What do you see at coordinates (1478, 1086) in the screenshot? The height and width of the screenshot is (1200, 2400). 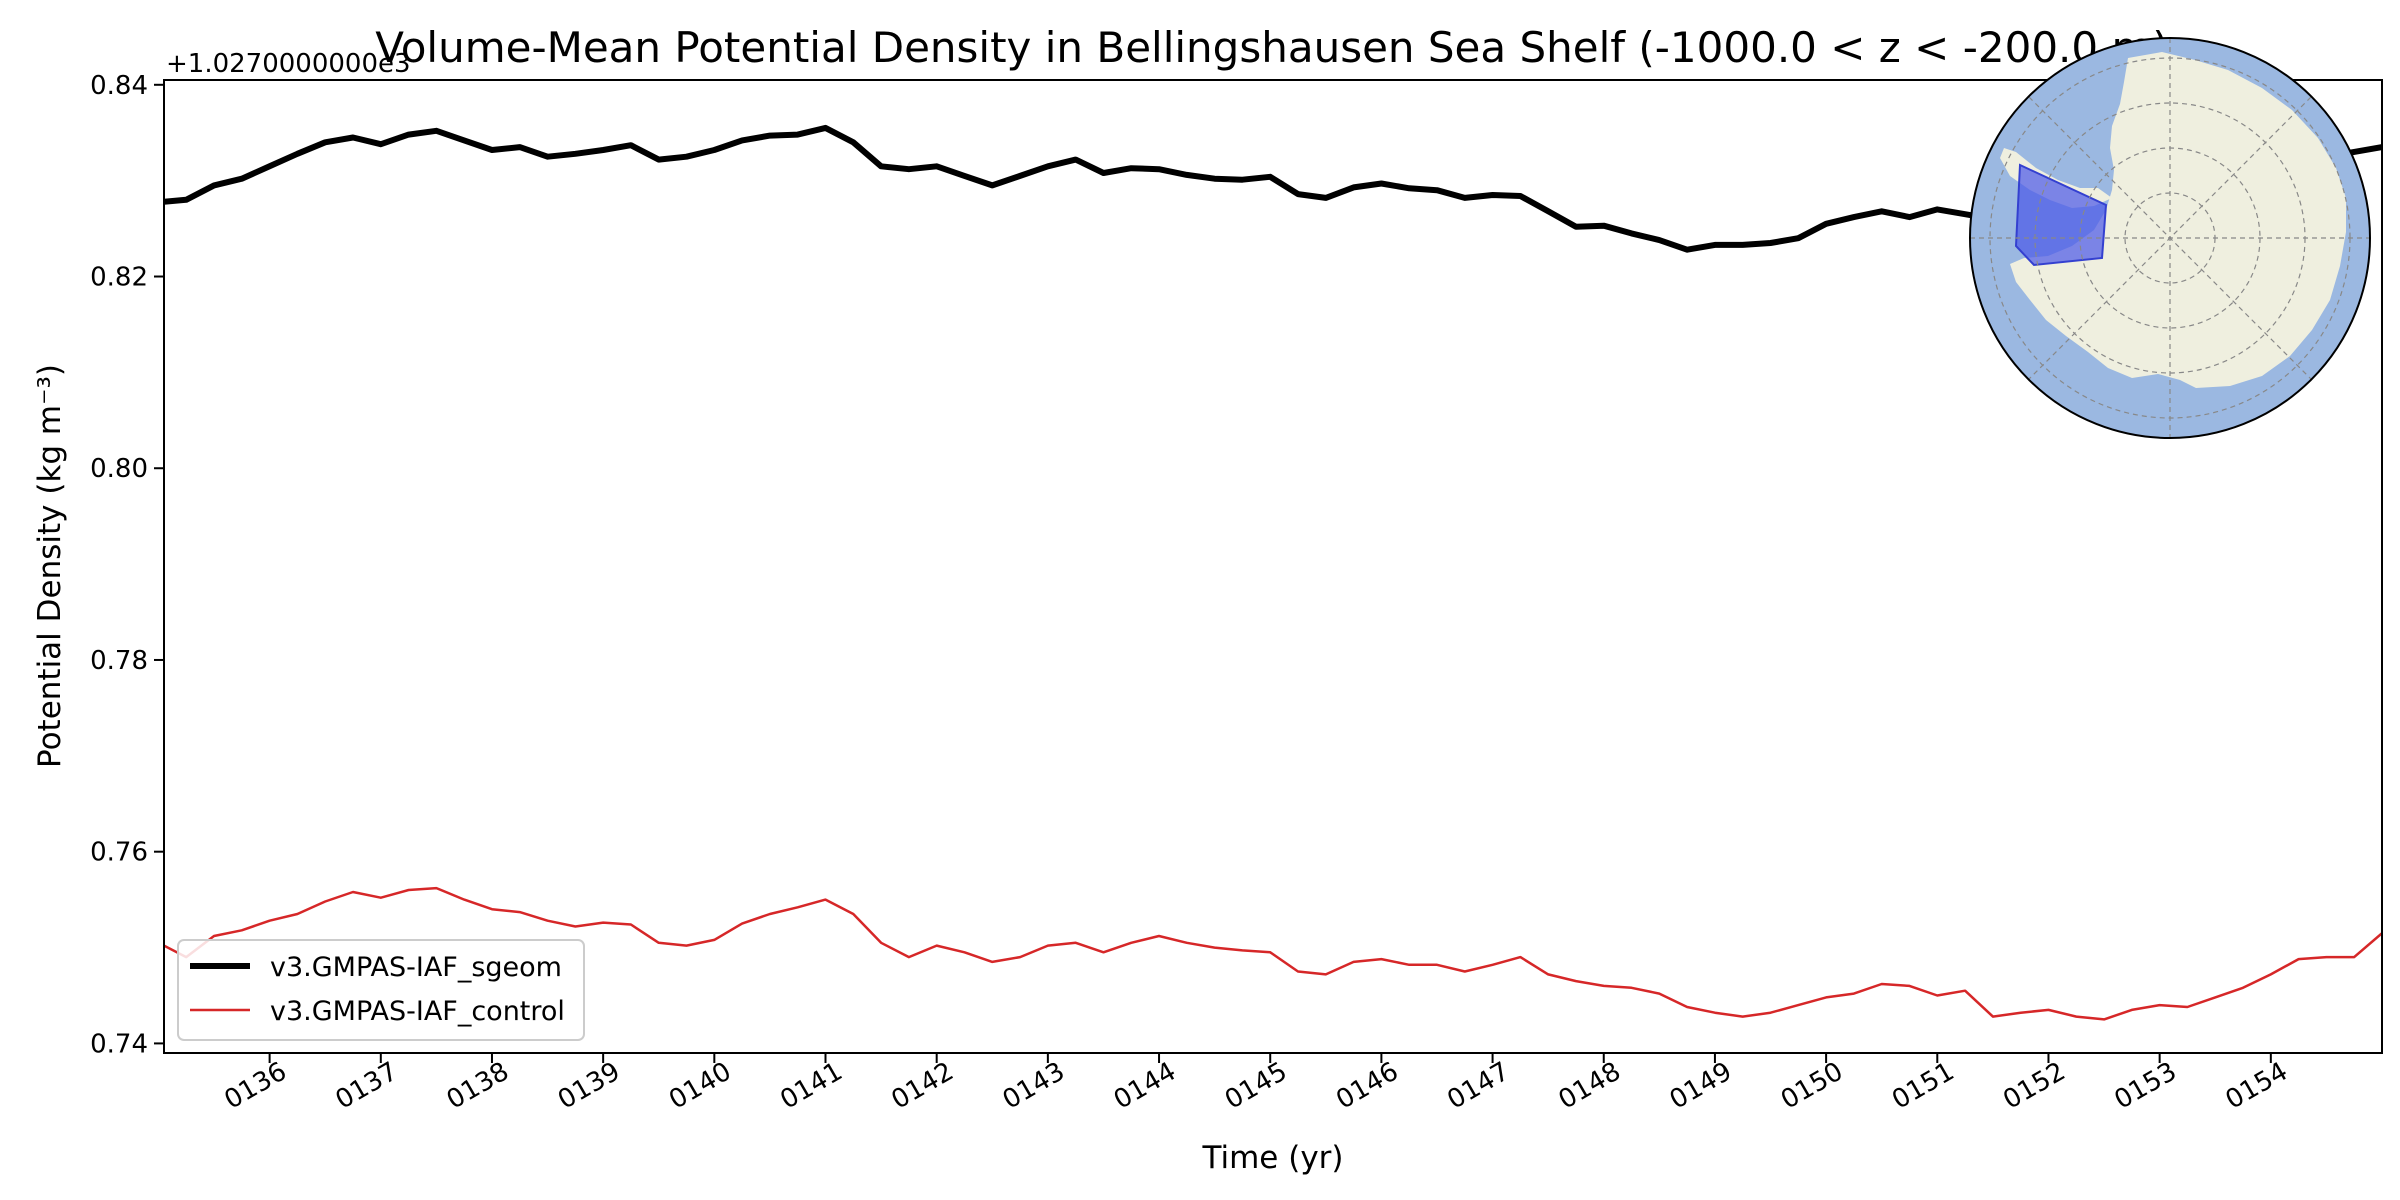 I see `x-tick-label: 0147` at bounding box center [1478, 1086].